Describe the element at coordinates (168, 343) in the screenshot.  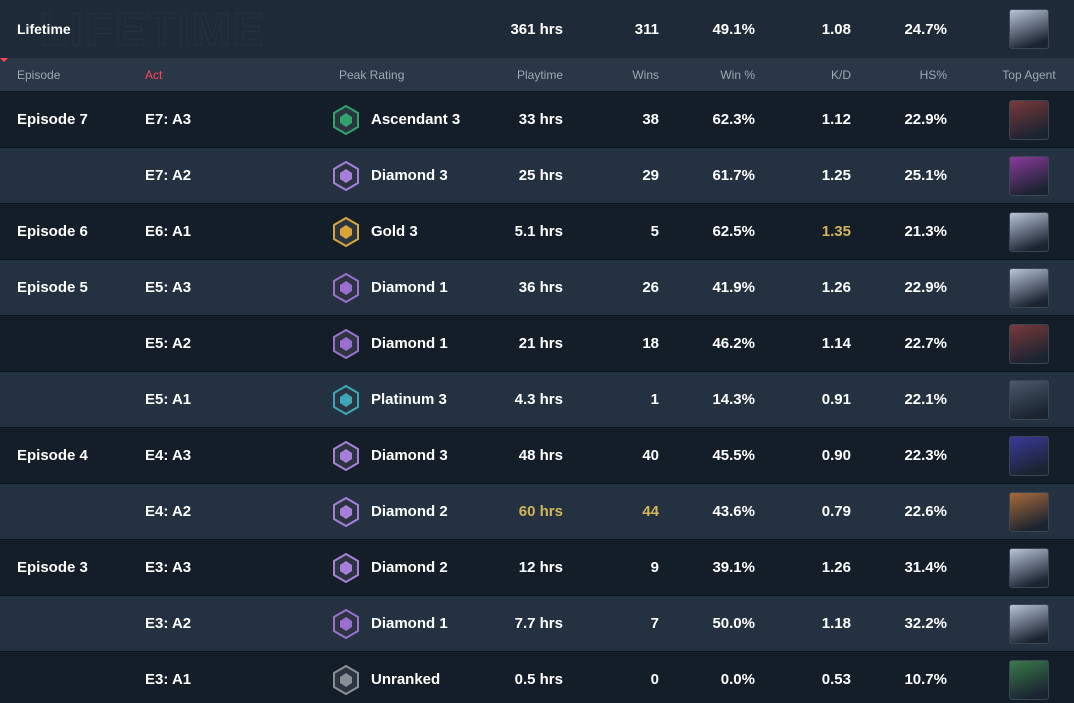
I see `act-label: E5: A2` at that location.